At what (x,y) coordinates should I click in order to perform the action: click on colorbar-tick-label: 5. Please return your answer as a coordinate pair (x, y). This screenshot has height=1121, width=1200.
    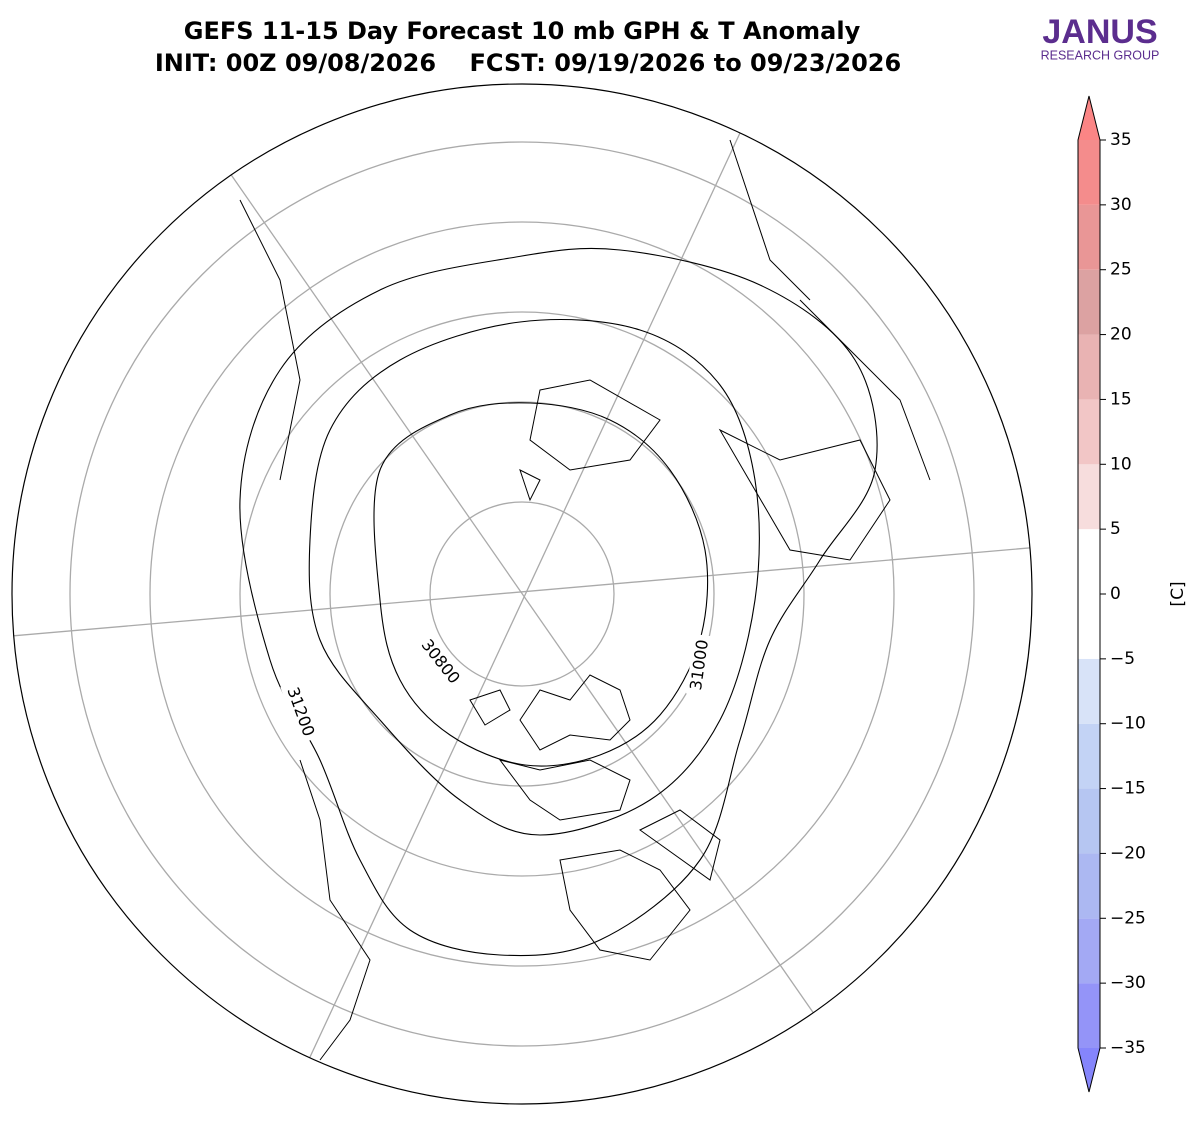
    Looking at the image, I should click on (1115, 529).